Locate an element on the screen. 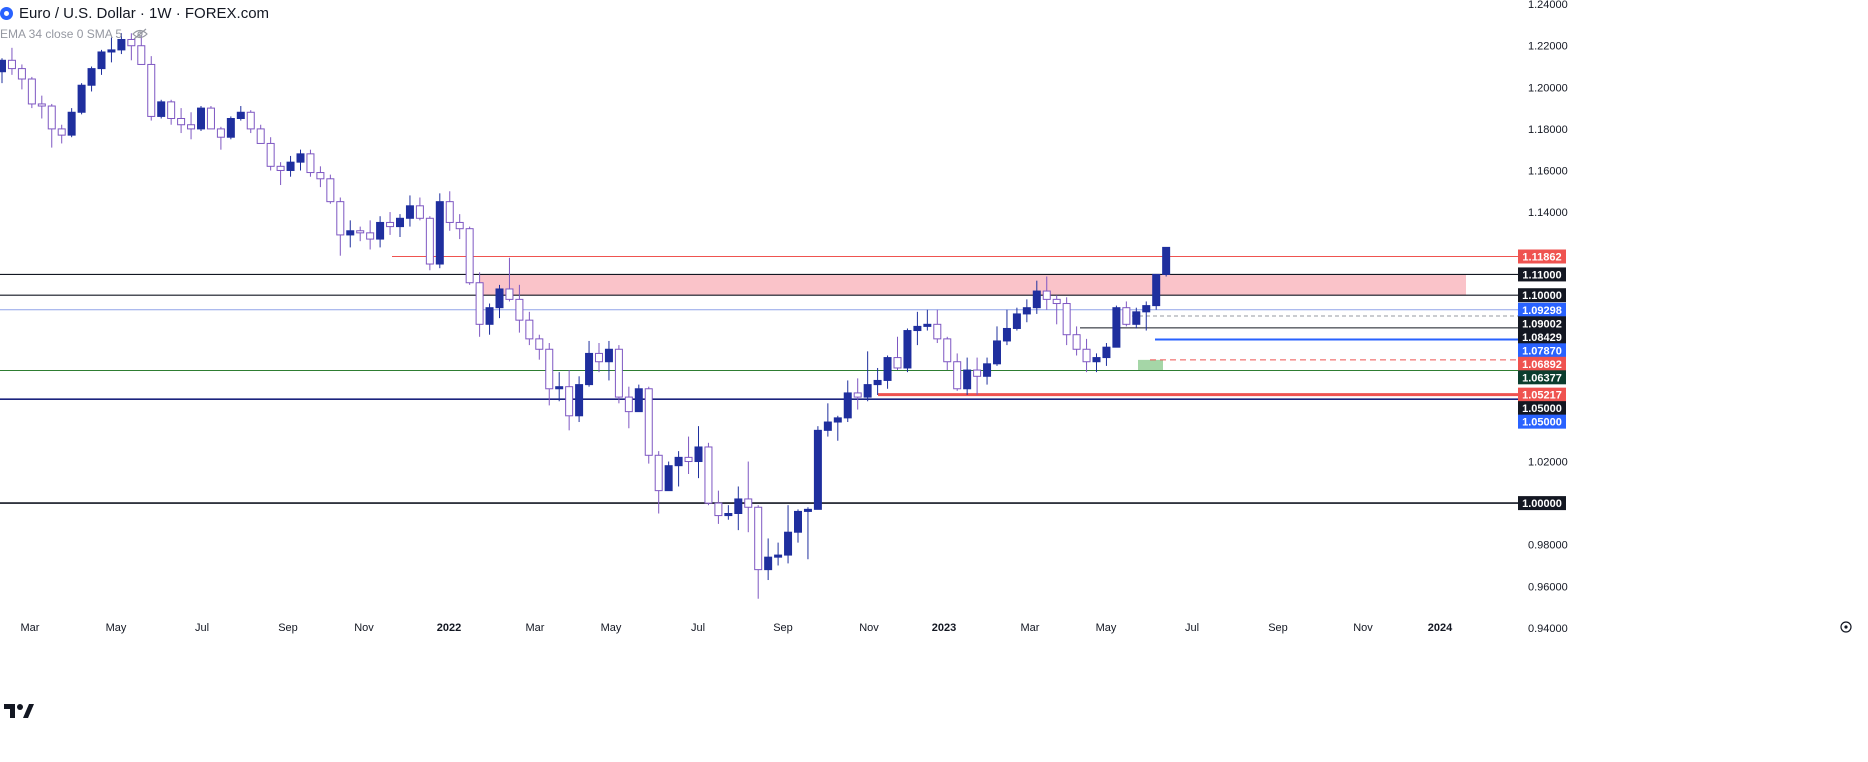 Image resolution: width=1868 pixels, height=762 pixels. resistance-zone is located at coordinates (973, 285).